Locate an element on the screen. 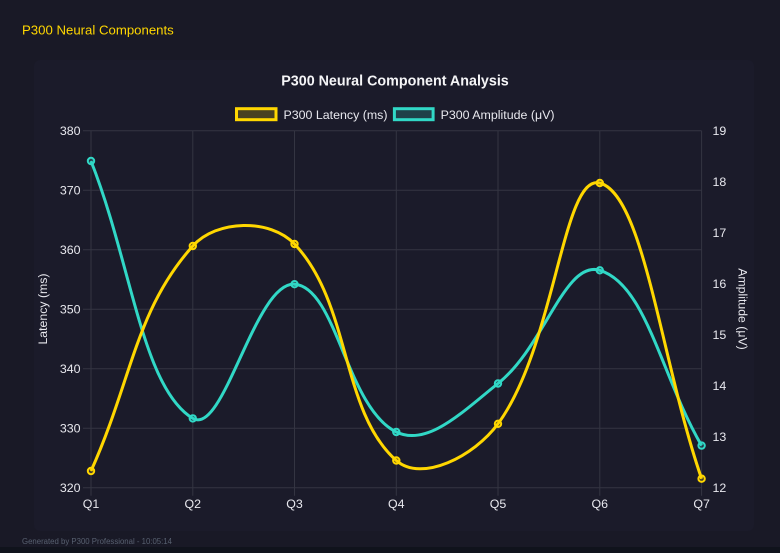 The image size is (780, 553). svg-text: 14 is located at coordinates (720, 386).